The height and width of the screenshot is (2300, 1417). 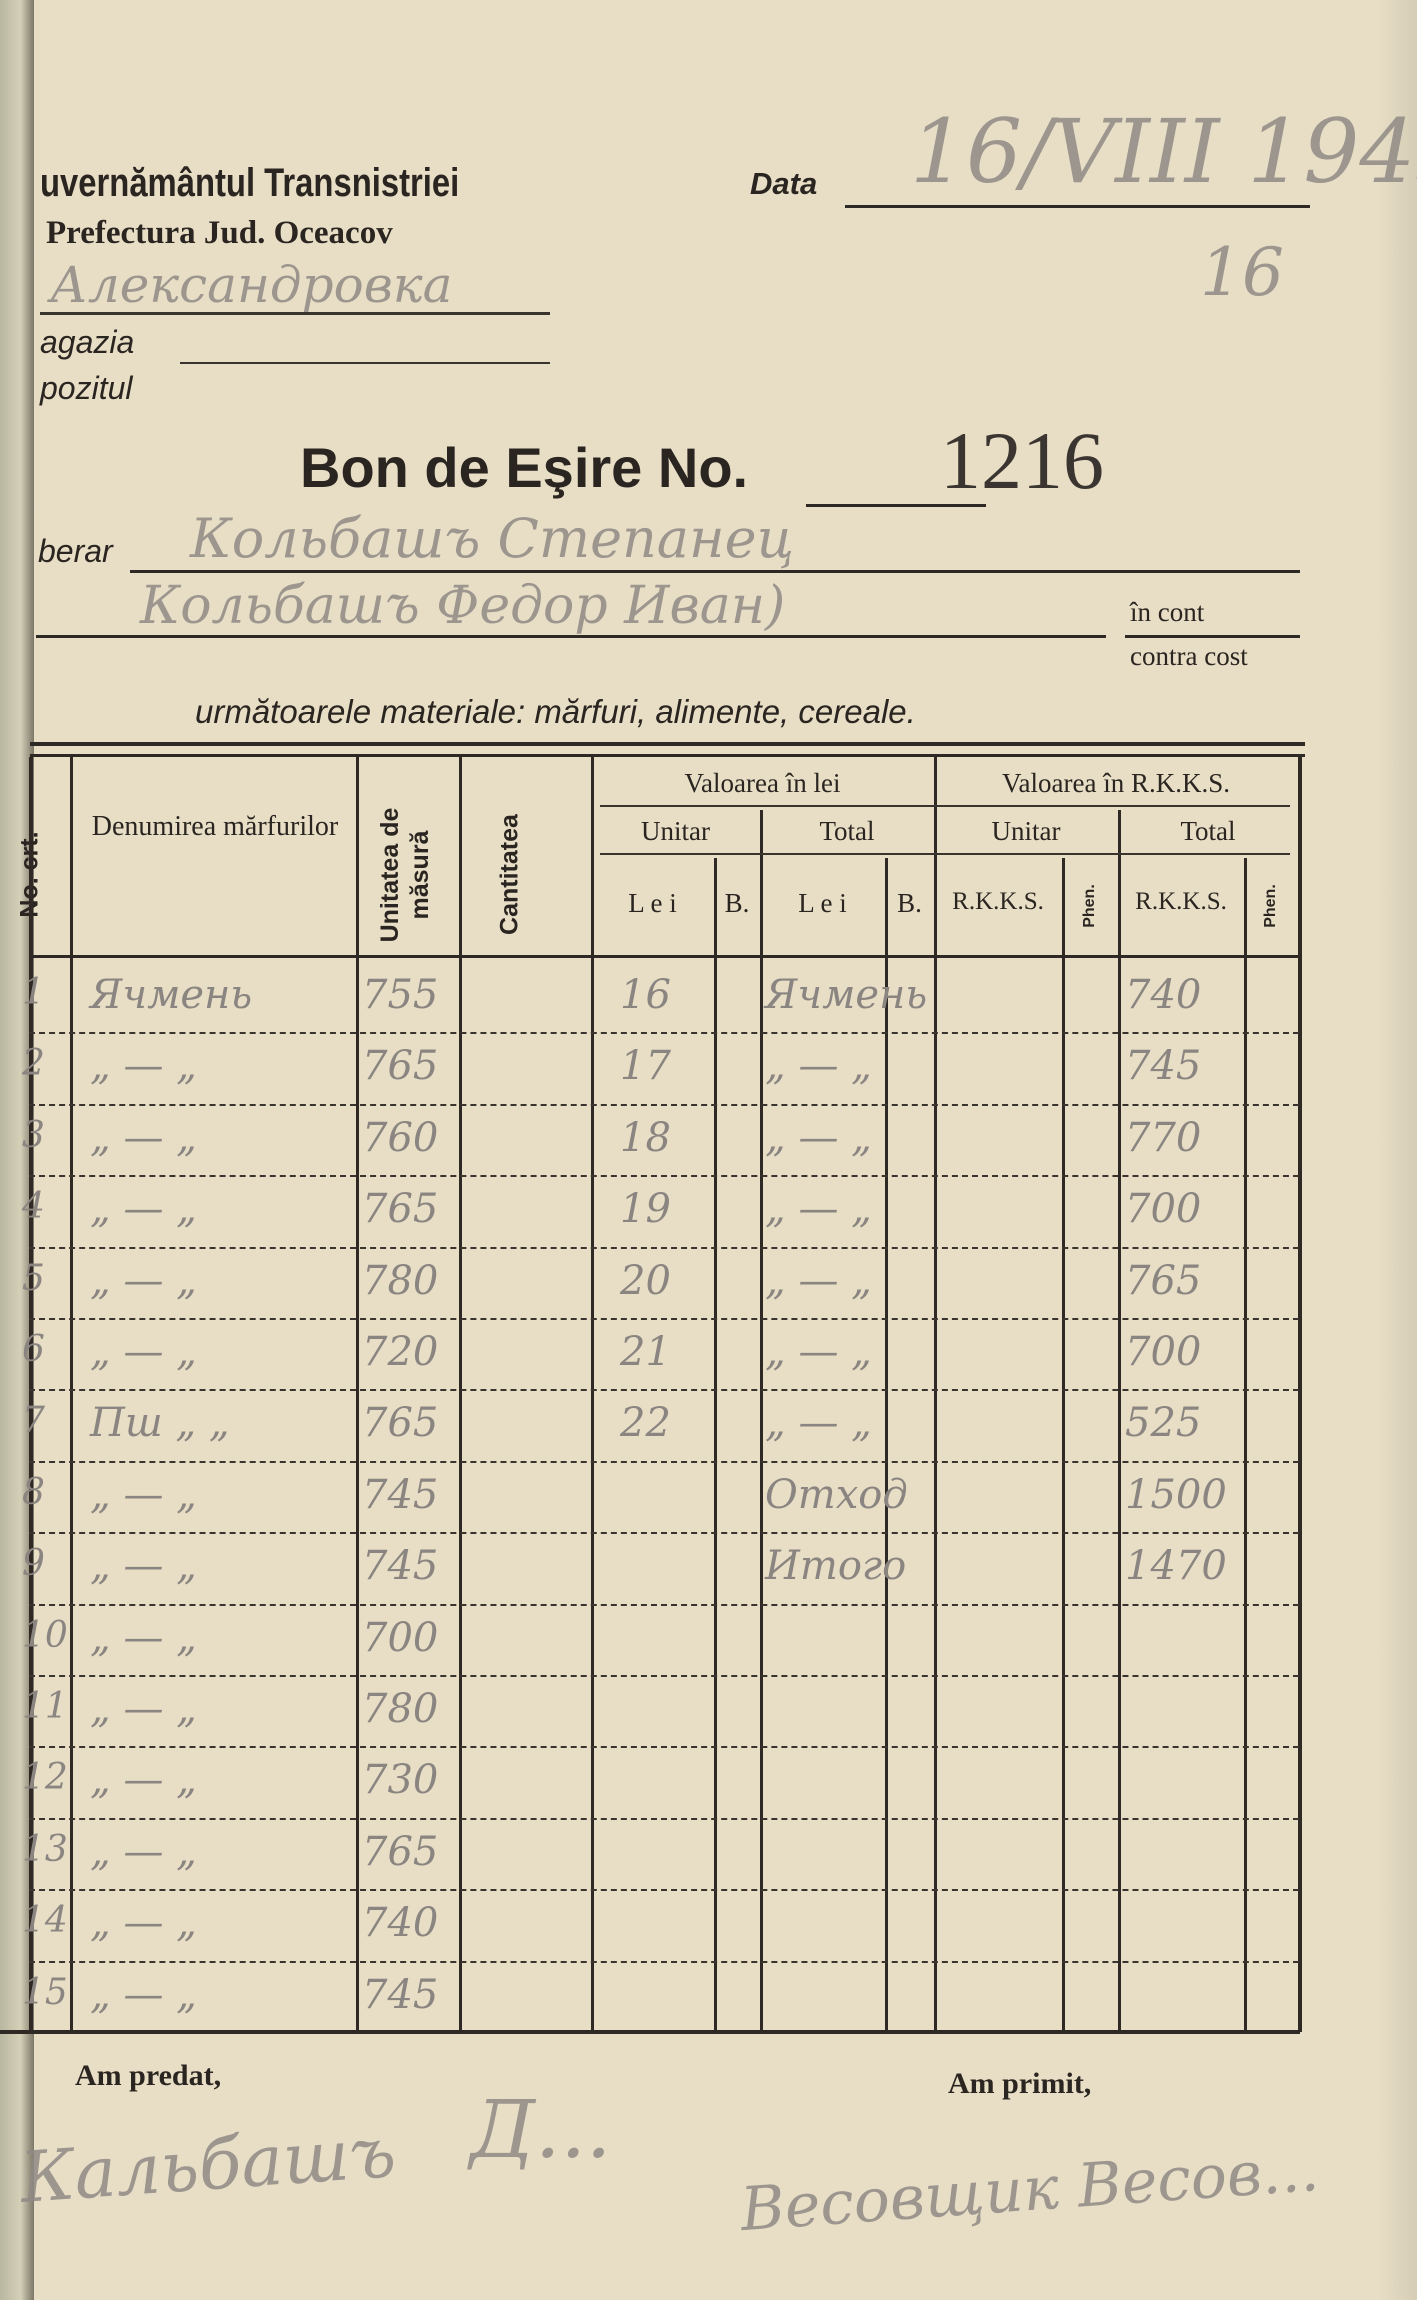 What do you see at coordinates (836, 1494) in the screenshot?
I see `row-total-lei: Отход` at bounding box center [836, 1494].